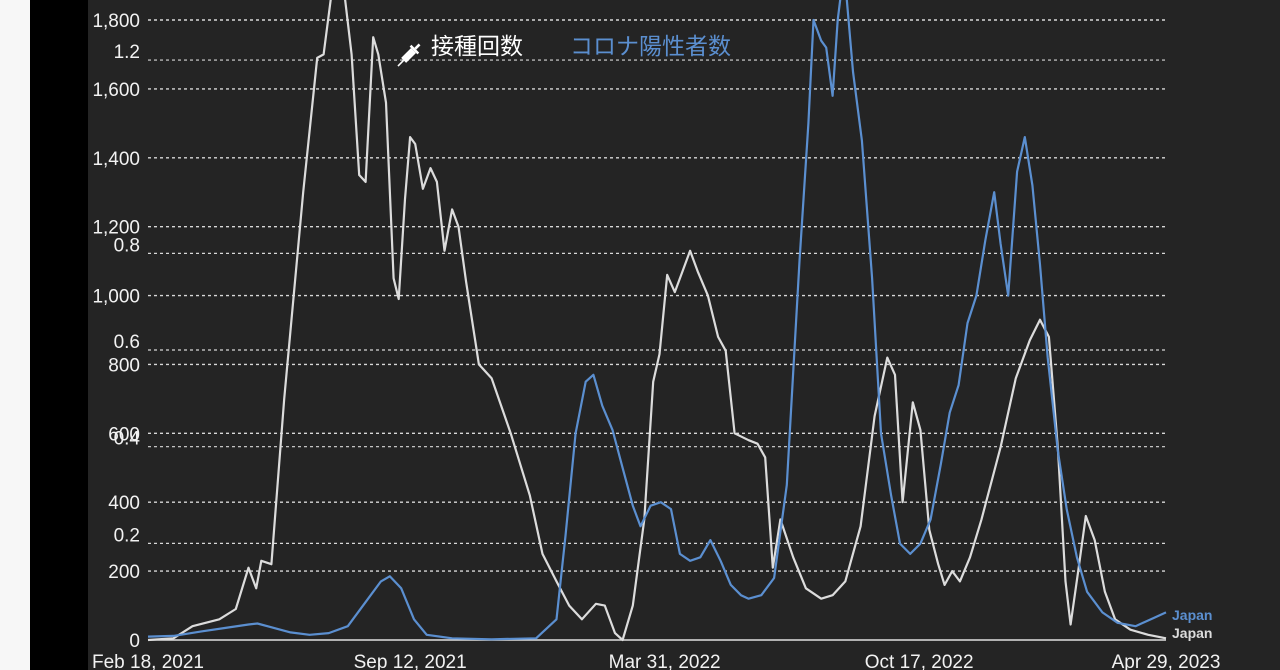 The height and width of the screenshot is (670, 1280). What do you see at coordinates (1192, 633) in the screenshot?
I see `series-end-label-vaccinations: Japan` at bounding box center [1192, 633].